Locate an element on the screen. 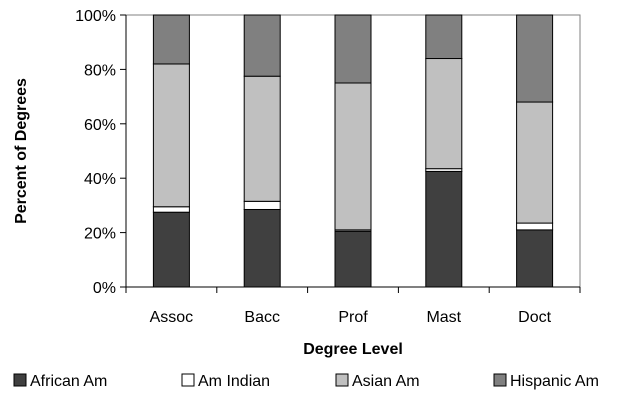  bar-segment-assoc-asian-am is located at coordinates (171, 135).